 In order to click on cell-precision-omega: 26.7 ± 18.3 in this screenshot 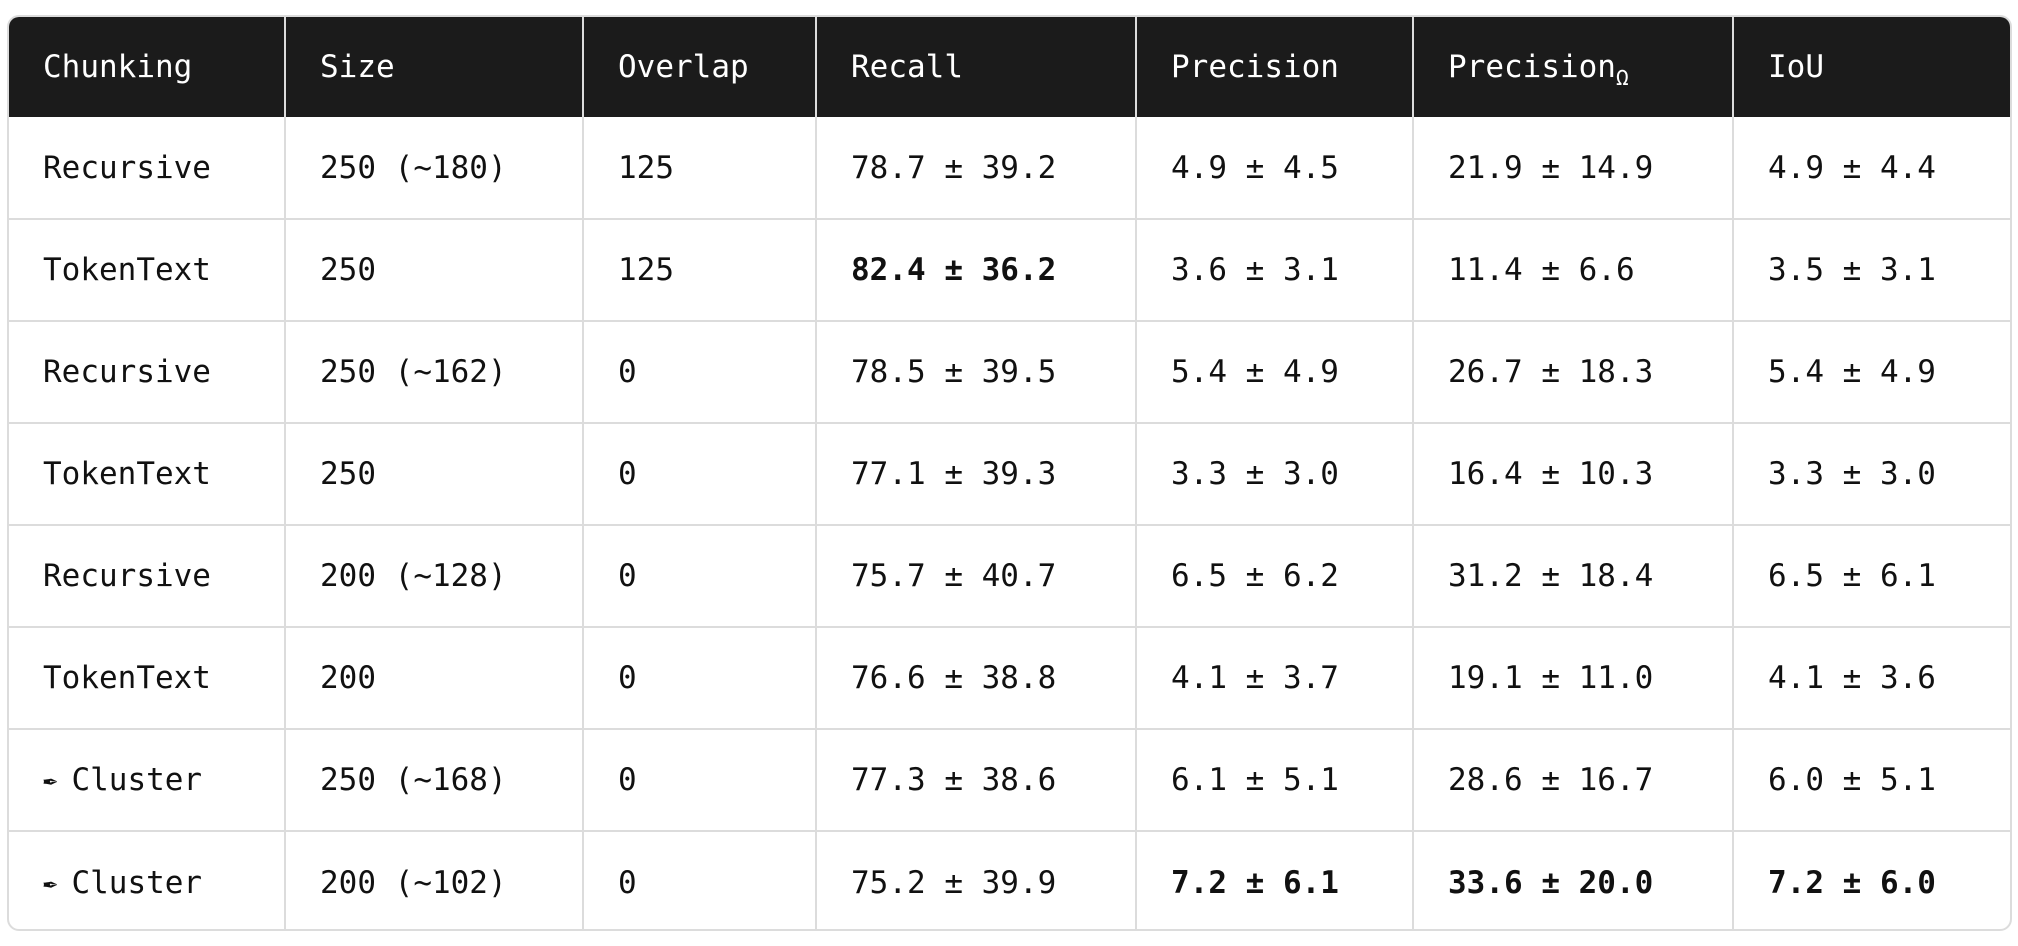, I will do `click(1573, 371)`.